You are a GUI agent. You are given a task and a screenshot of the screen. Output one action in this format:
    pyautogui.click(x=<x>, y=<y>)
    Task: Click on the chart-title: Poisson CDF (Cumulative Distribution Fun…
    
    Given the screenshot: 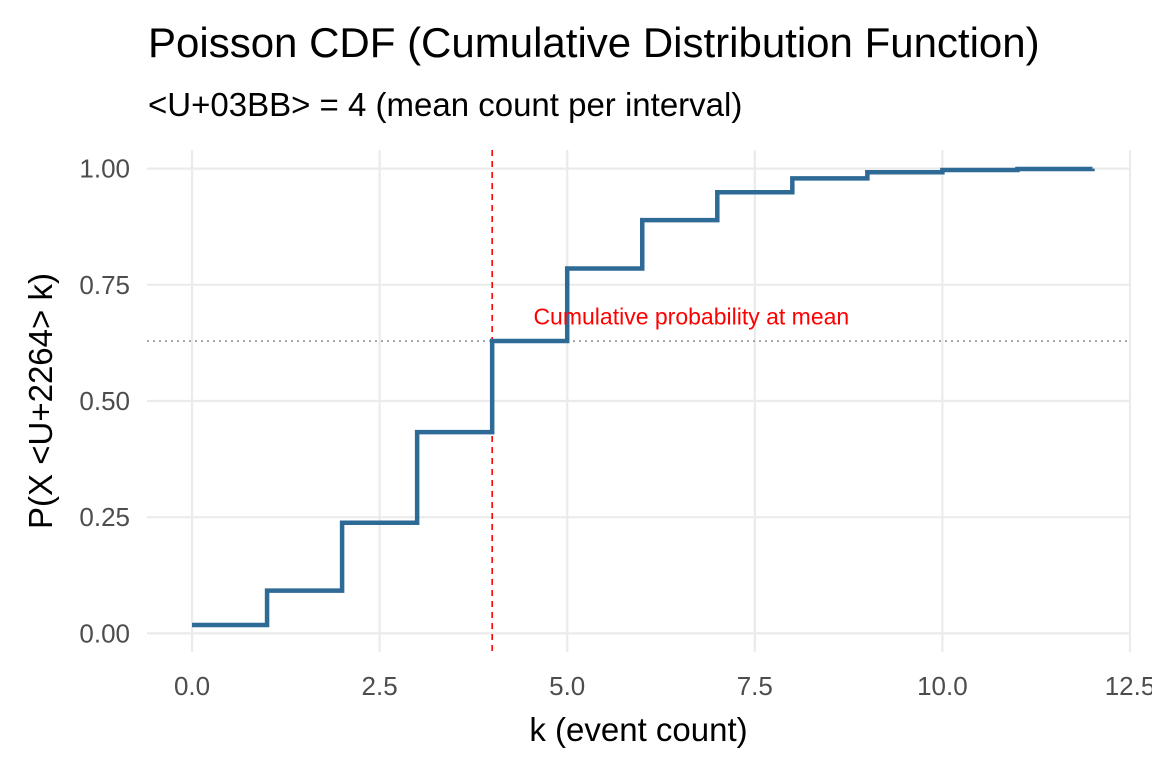 What is the action you would take?
    pyautogui.click(x=594, y=42)
    